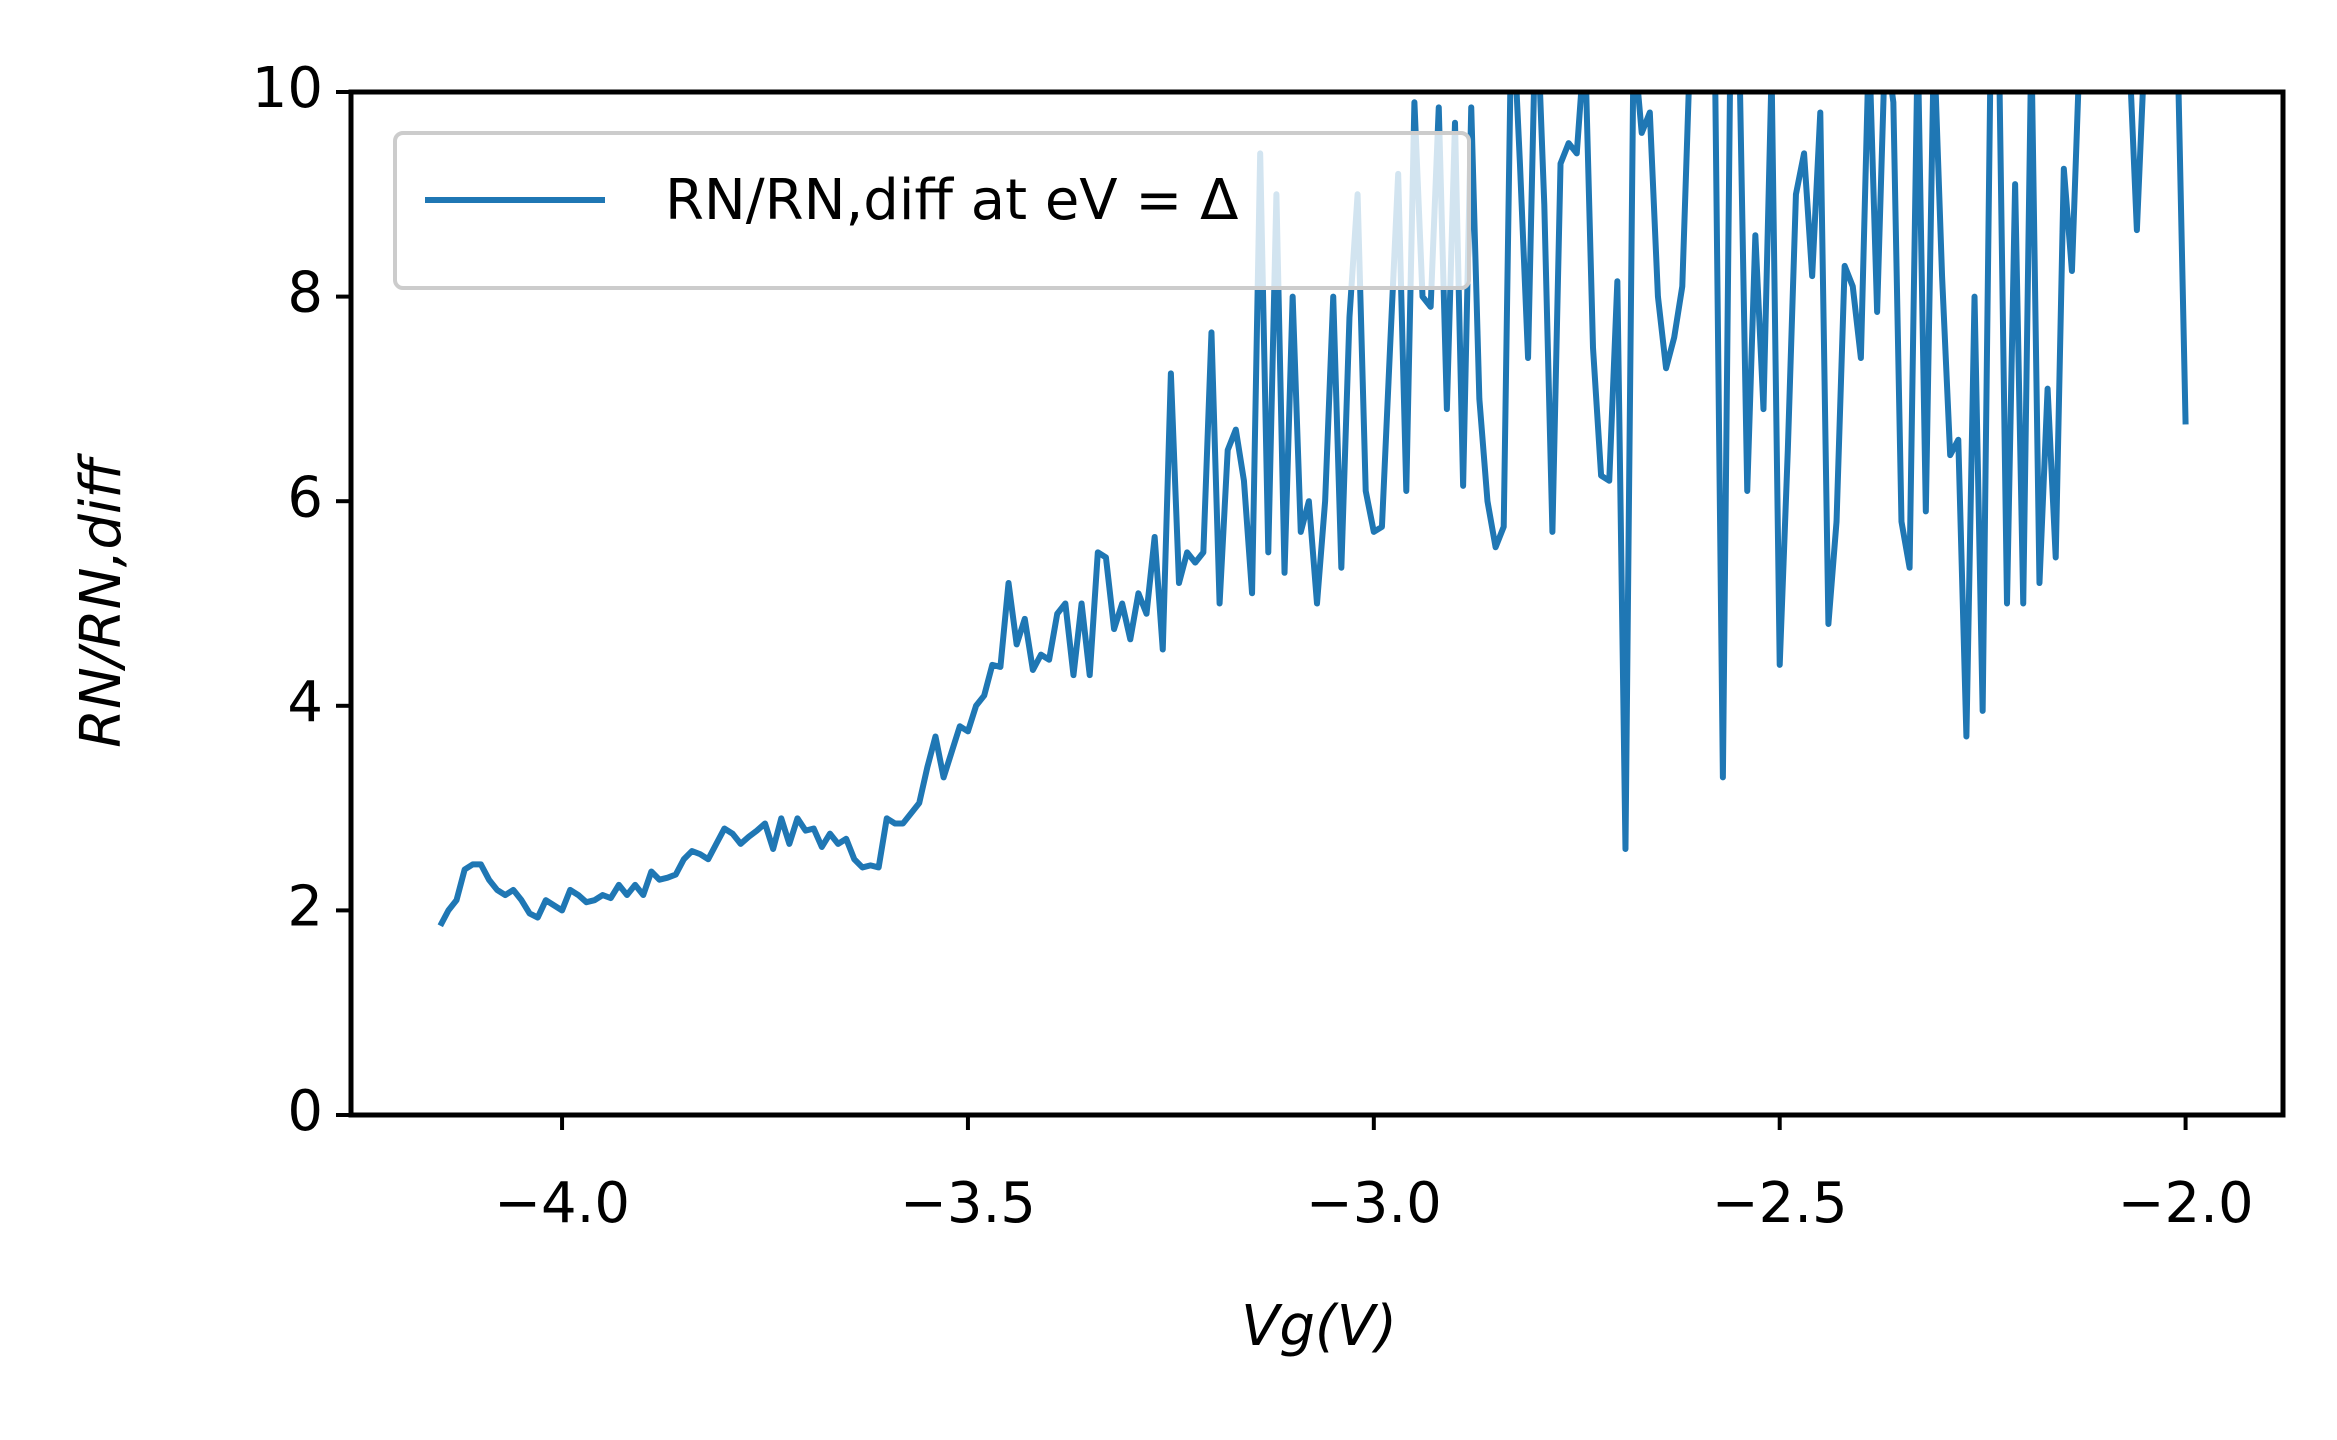  What do you see at coordinates (1374, 1203) in the screenshot?
I see `x-tick-label: −3.0` at bounding box center [1374, 1203].